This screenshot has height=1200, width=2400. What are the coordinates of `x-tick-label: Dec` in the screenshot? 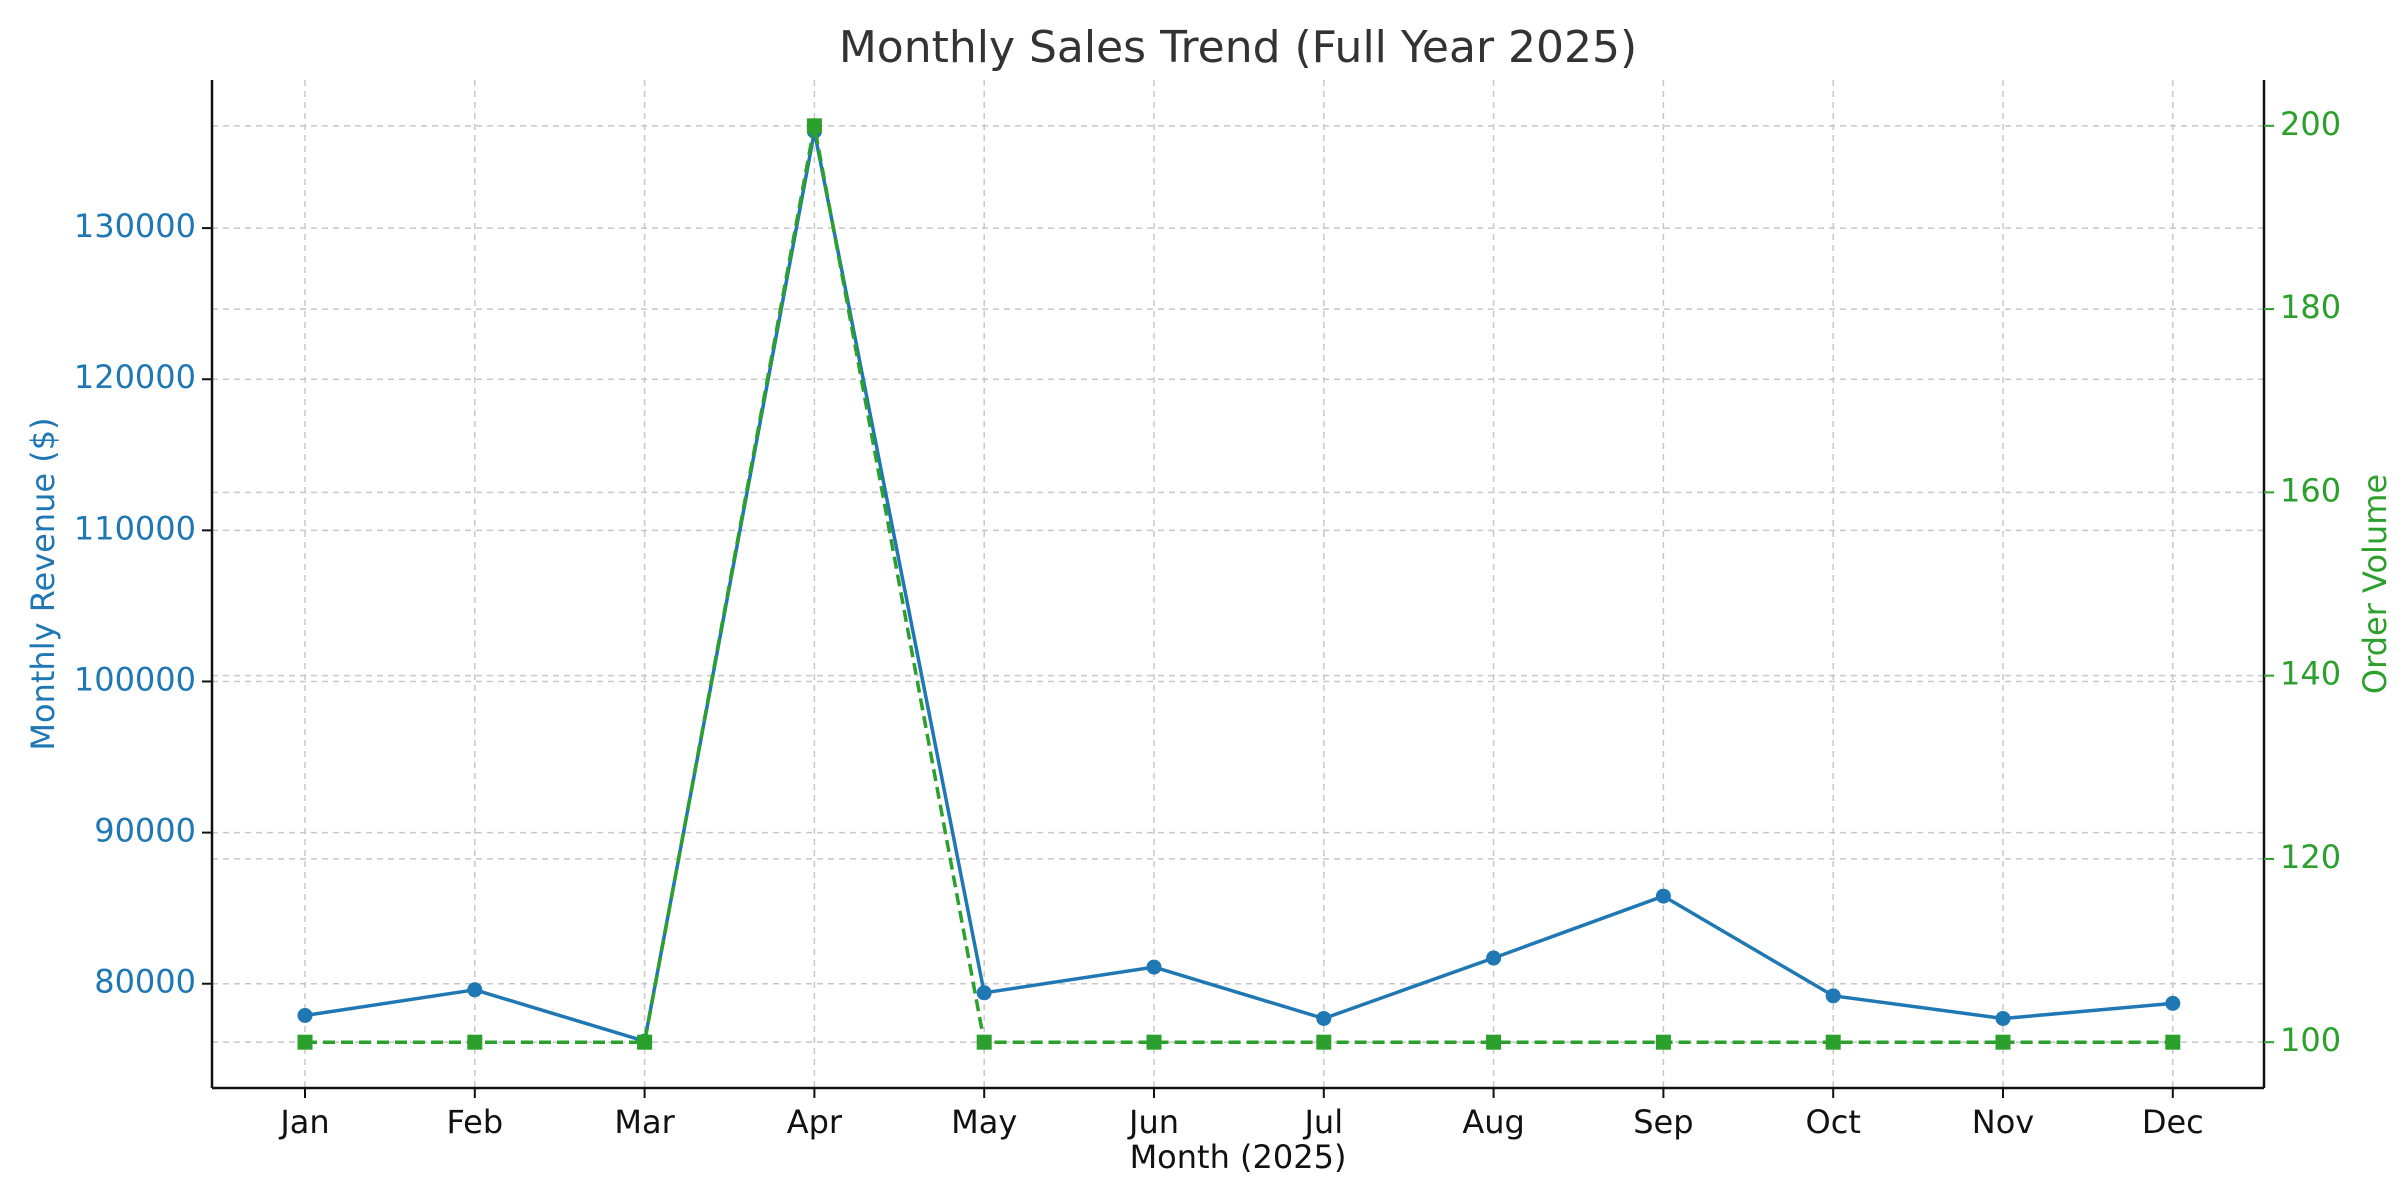 It's located at (2173, 1122).